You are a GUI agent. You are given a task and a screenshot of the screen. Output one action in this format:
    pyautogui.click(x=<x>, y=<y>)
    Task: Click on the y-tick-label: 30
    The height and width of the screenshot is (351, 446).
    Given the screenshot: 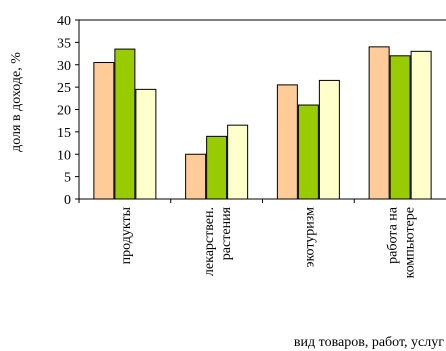 What is the action you would take?
    pyautogui.click(x=64, y=66)
    